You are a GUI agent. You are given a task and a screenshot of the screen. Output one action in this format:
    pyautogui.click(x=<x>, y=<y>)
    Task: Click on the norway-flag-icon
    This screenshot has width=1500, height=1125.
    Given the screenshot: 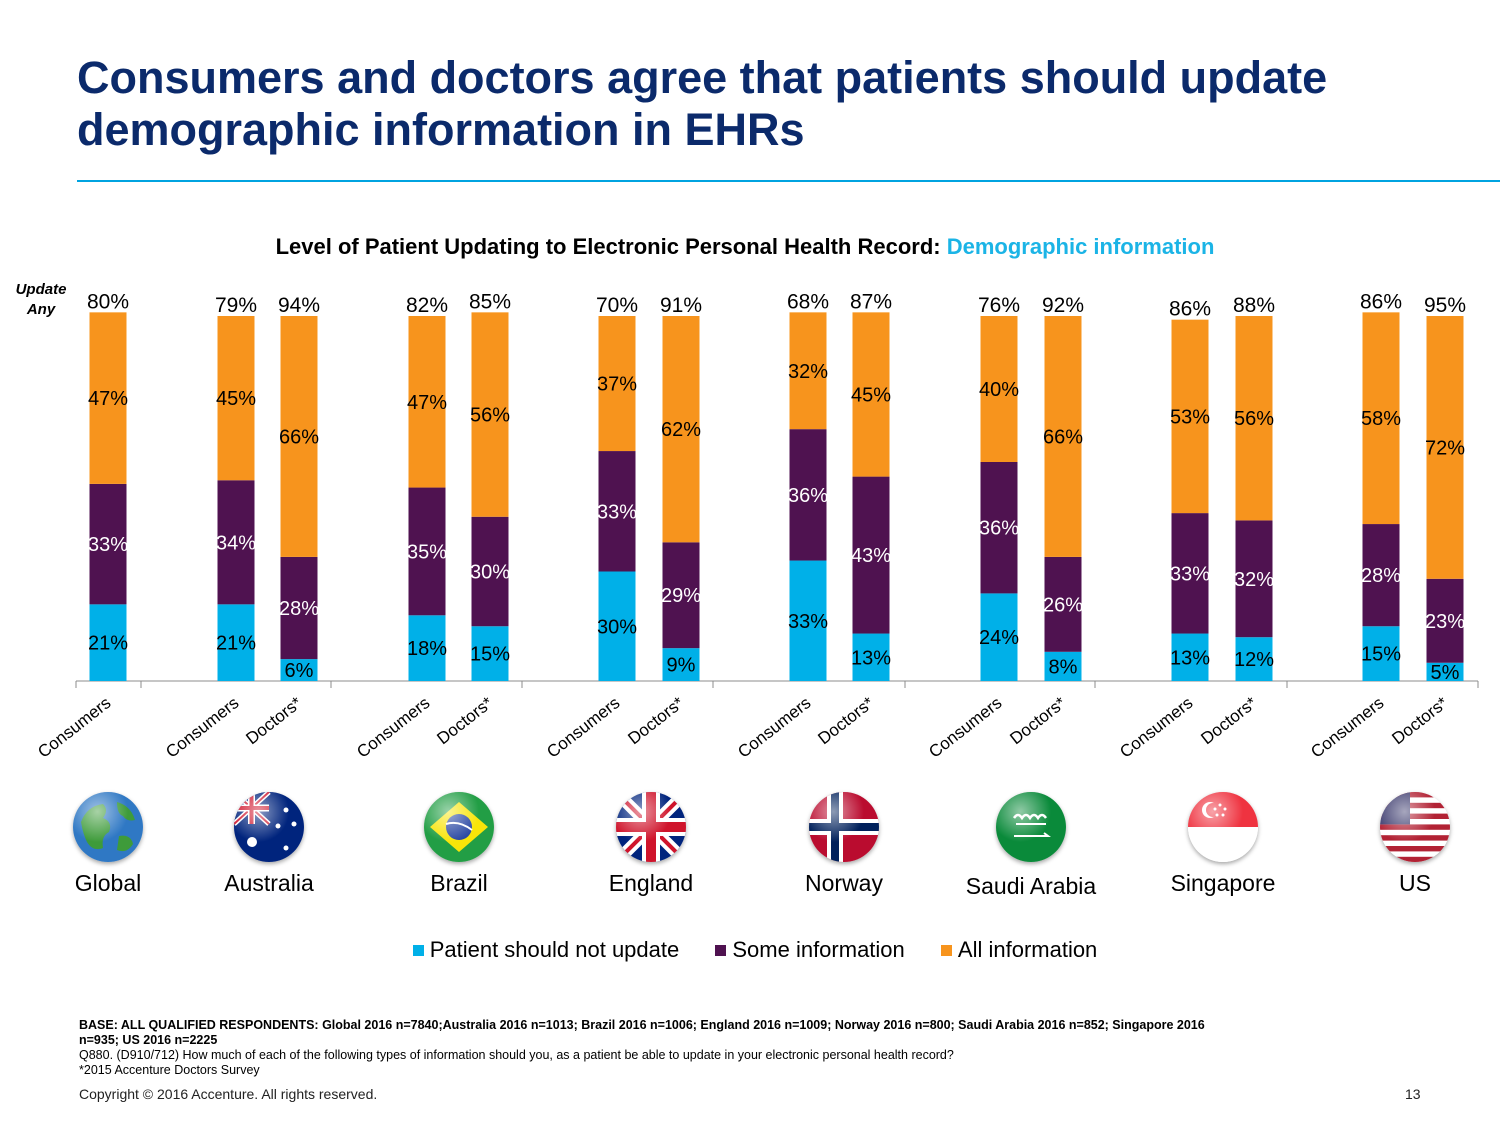 What is the action you would take?
    pyautogui.click(x=844, y=827)
    